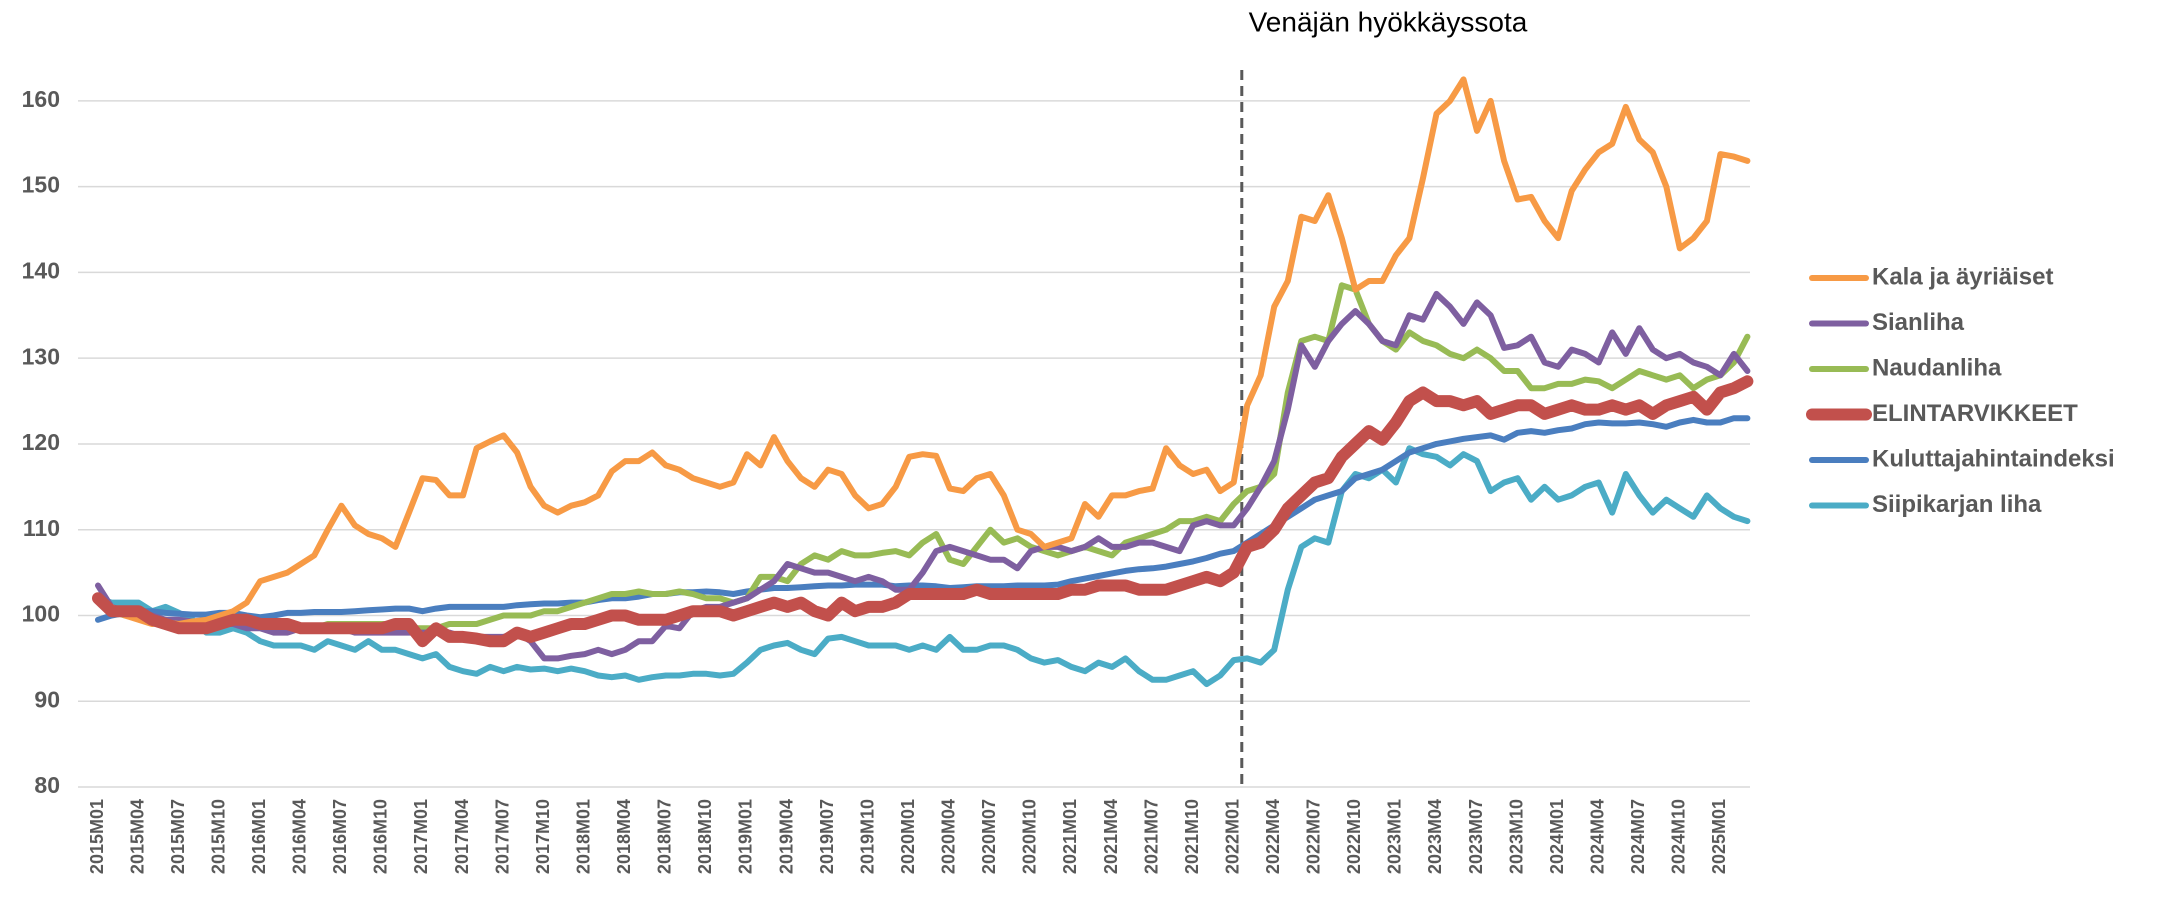 The height and width of the screenshot is (897, 2164). Describe the element at coordinates (421, 836) in the screenshot. I see `x-tick-label: 2017M01` at that location.